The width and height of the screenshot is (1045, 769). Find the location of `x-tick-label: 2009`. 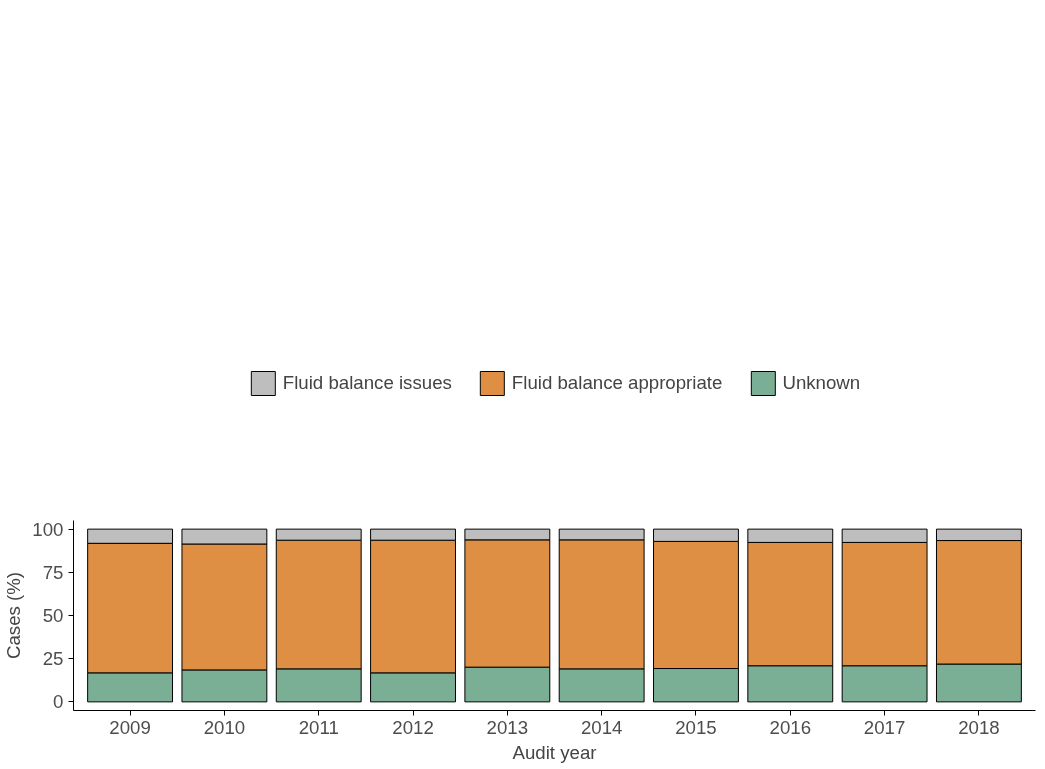

x-tick-label: 2009 is located at coordinates (130, 727).